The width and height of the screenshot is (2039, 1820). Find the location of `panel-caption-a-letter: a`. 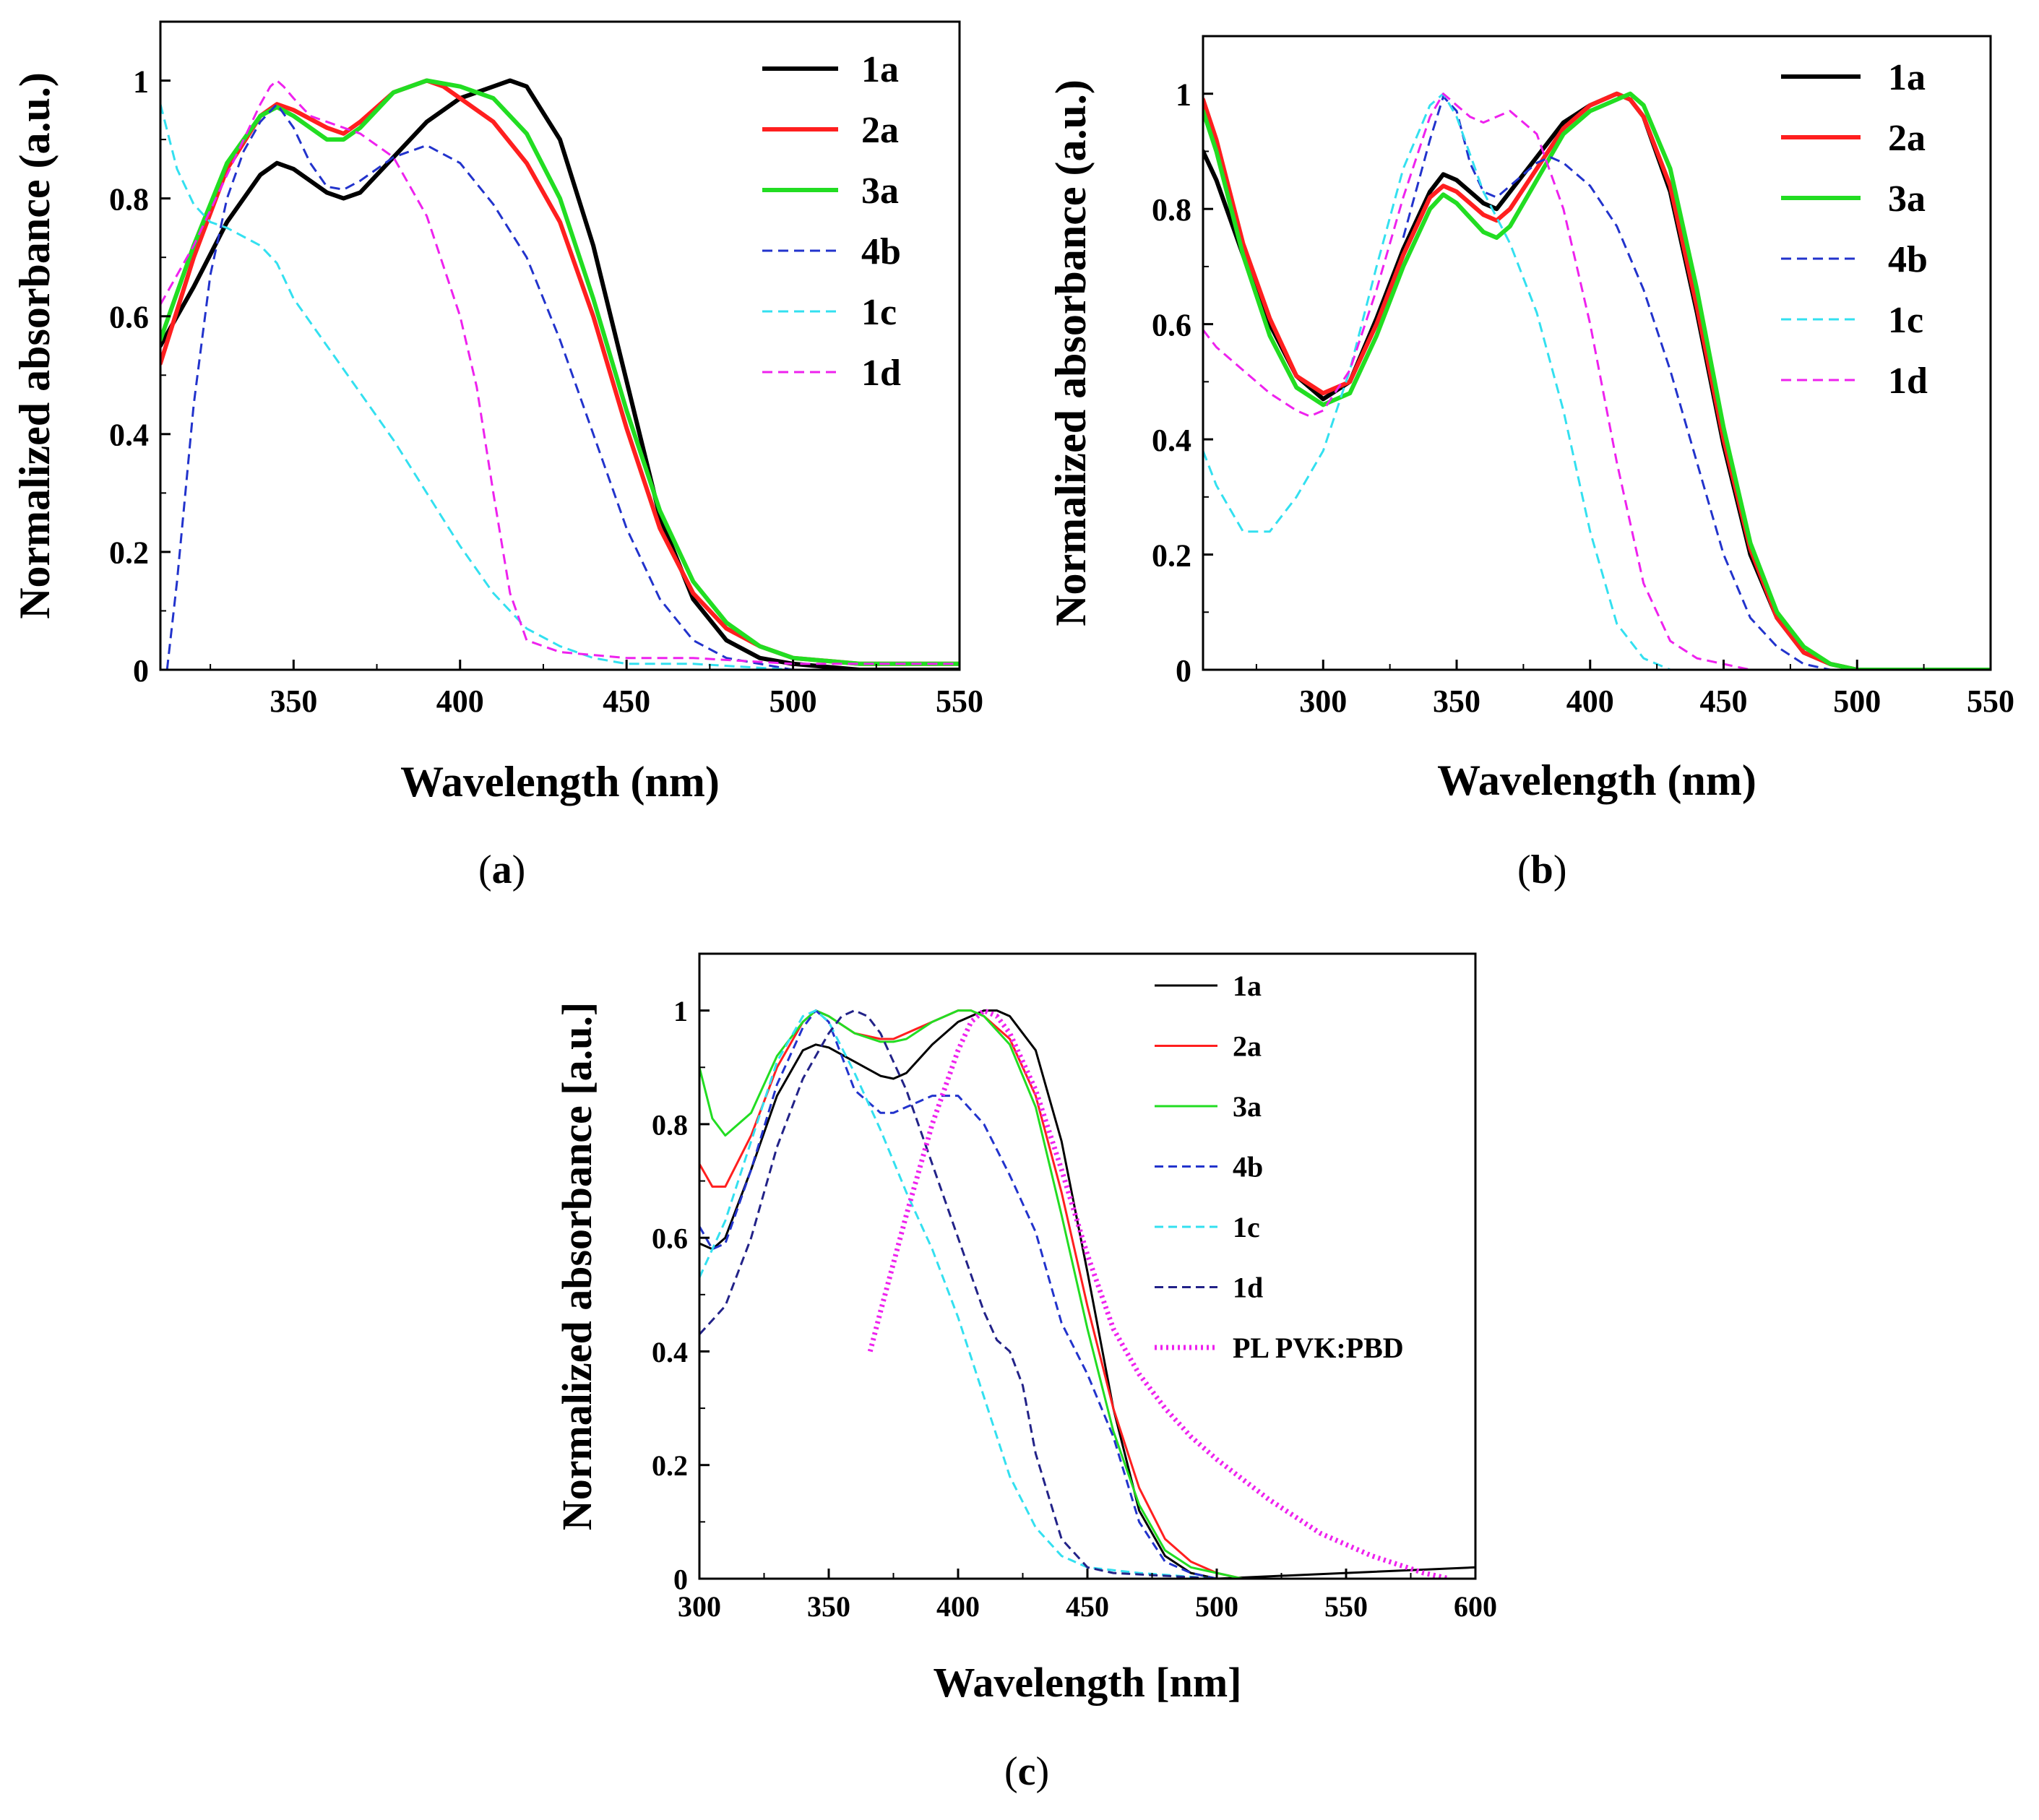

panel-caption-a-letter: a is located at coordinates (501, 870).